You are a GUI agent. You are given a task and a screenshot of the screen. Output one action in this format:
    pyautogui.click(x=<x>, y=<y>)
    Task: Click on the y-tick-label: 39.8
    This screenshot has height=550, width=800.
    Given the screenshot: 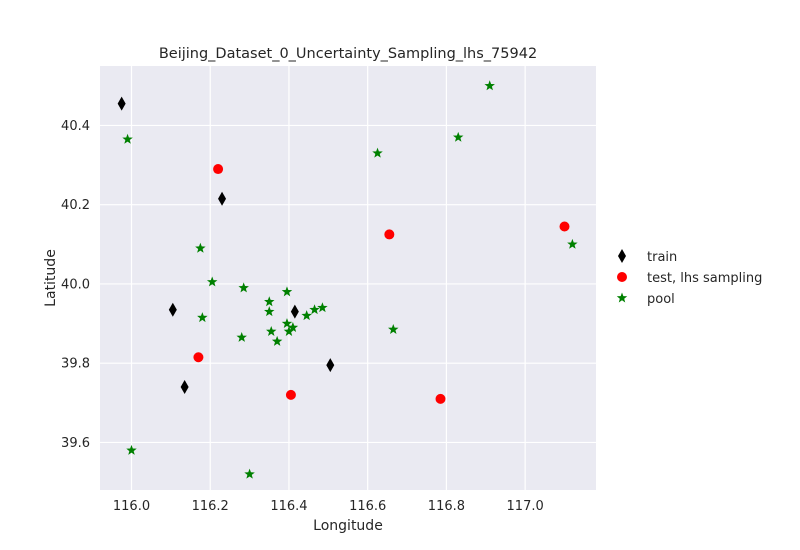 What is the action you would take?
    pyautogui.click(x=75, y=364)
    